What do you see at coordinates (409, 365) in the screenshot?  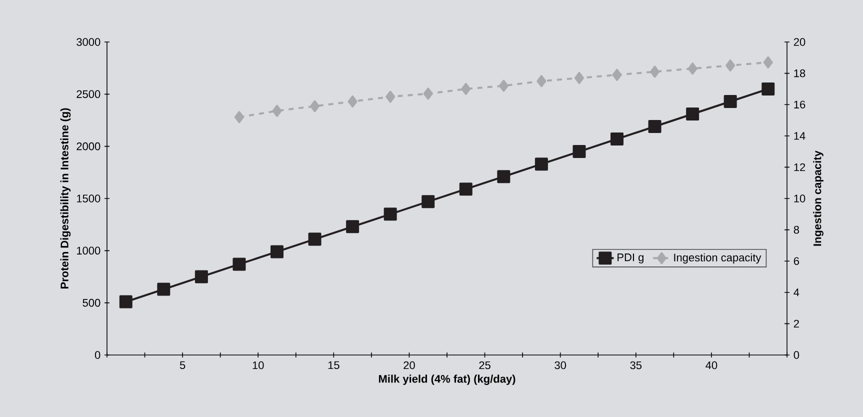 I see `x-tick-label: 20` at bounding box center [409, 365].